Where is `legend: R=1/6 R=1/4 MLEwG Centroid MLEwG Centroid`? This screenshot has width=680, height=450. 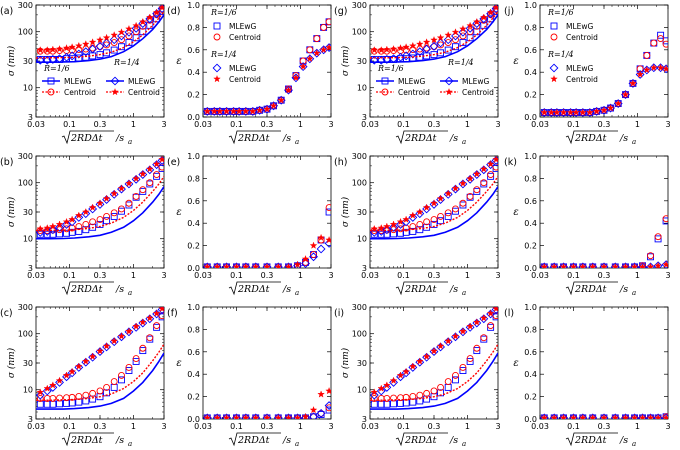
legend: R=1/6 R=1/4 MLEwG Centroid MLEwG Centroid is located at coordinates (101, 77).